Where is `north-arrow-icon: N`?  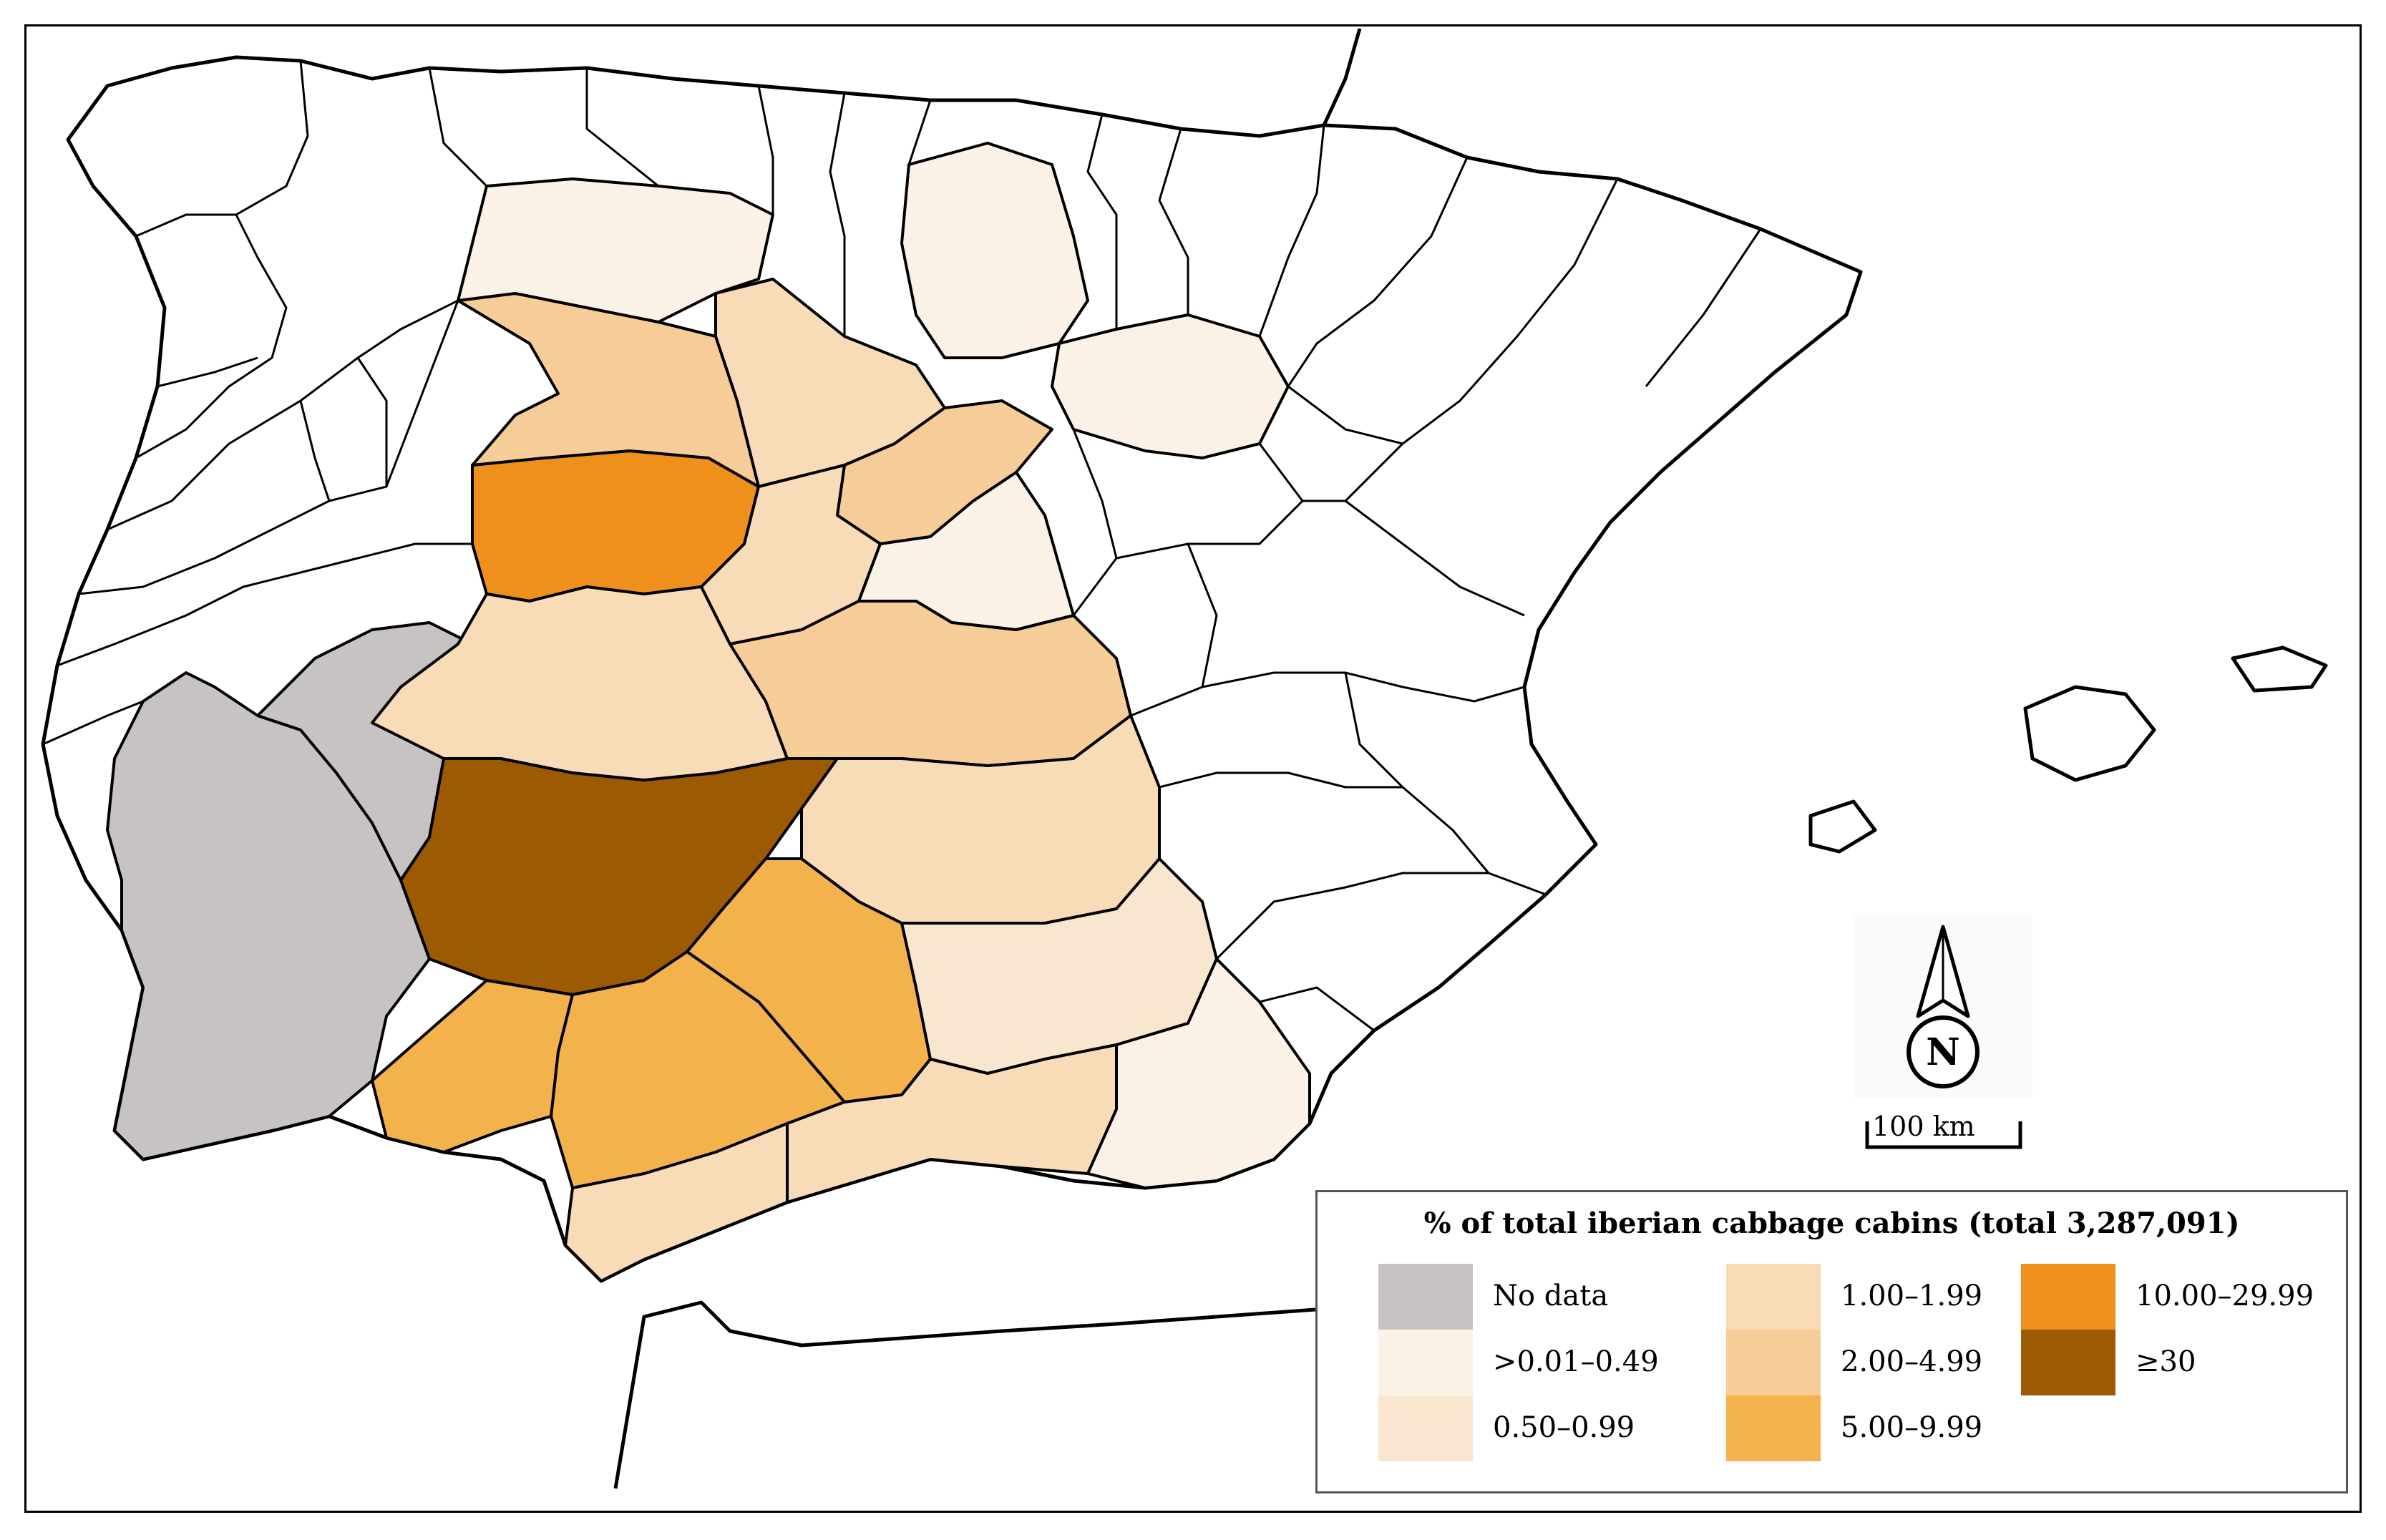
north-arrow-icon: N is located at coordinates (1943, 1006).